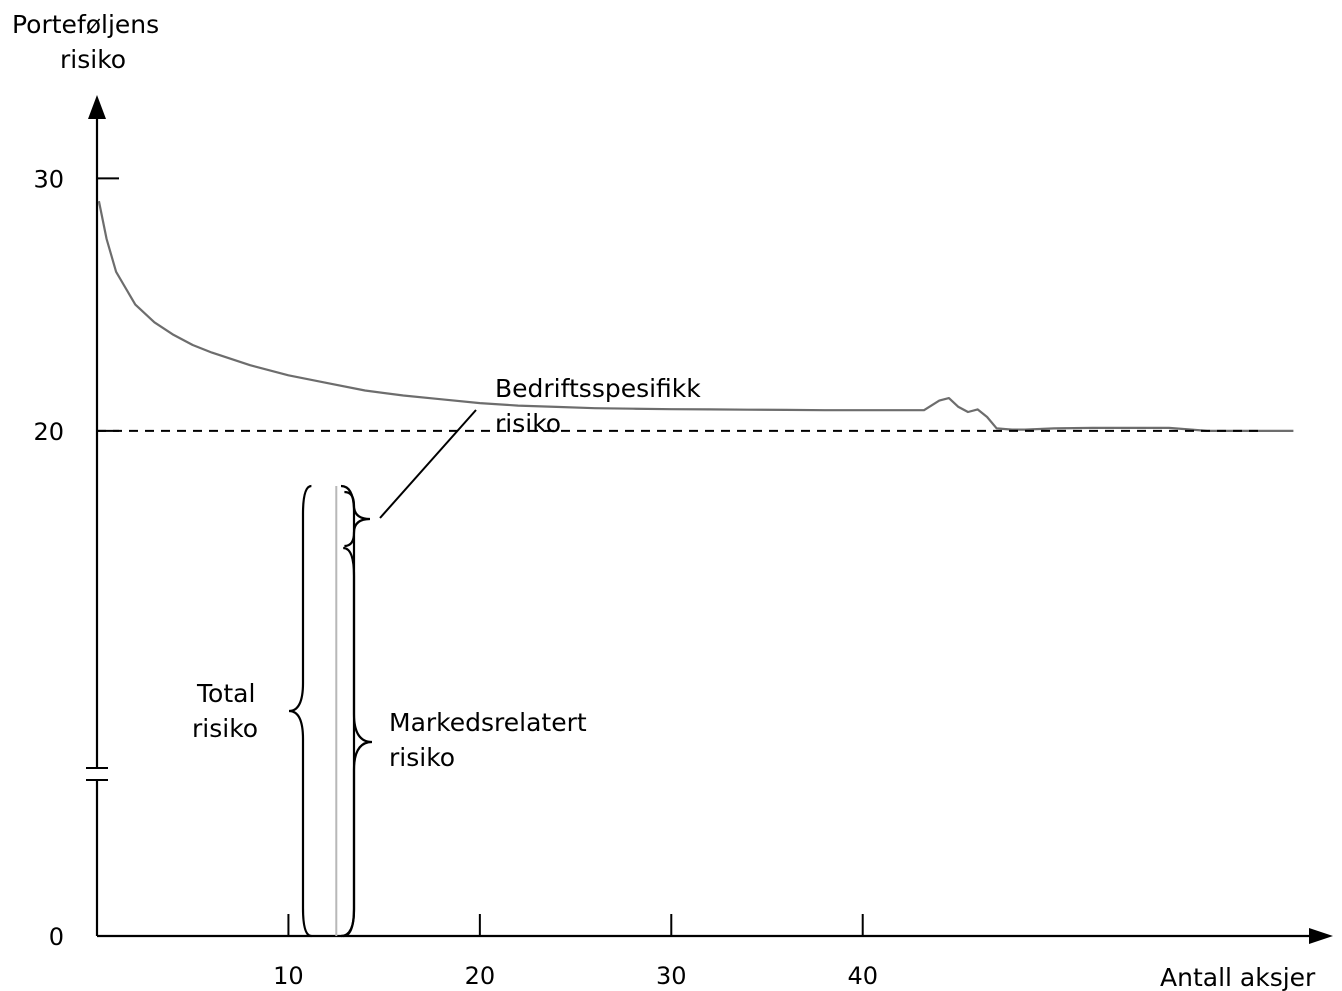 The height and width of the screenshot is (991, 1342). What do you see at coordinates (428, 464) in the screenshot?
I see `firm-specific-leader-line` at bounding box center [428, 464].